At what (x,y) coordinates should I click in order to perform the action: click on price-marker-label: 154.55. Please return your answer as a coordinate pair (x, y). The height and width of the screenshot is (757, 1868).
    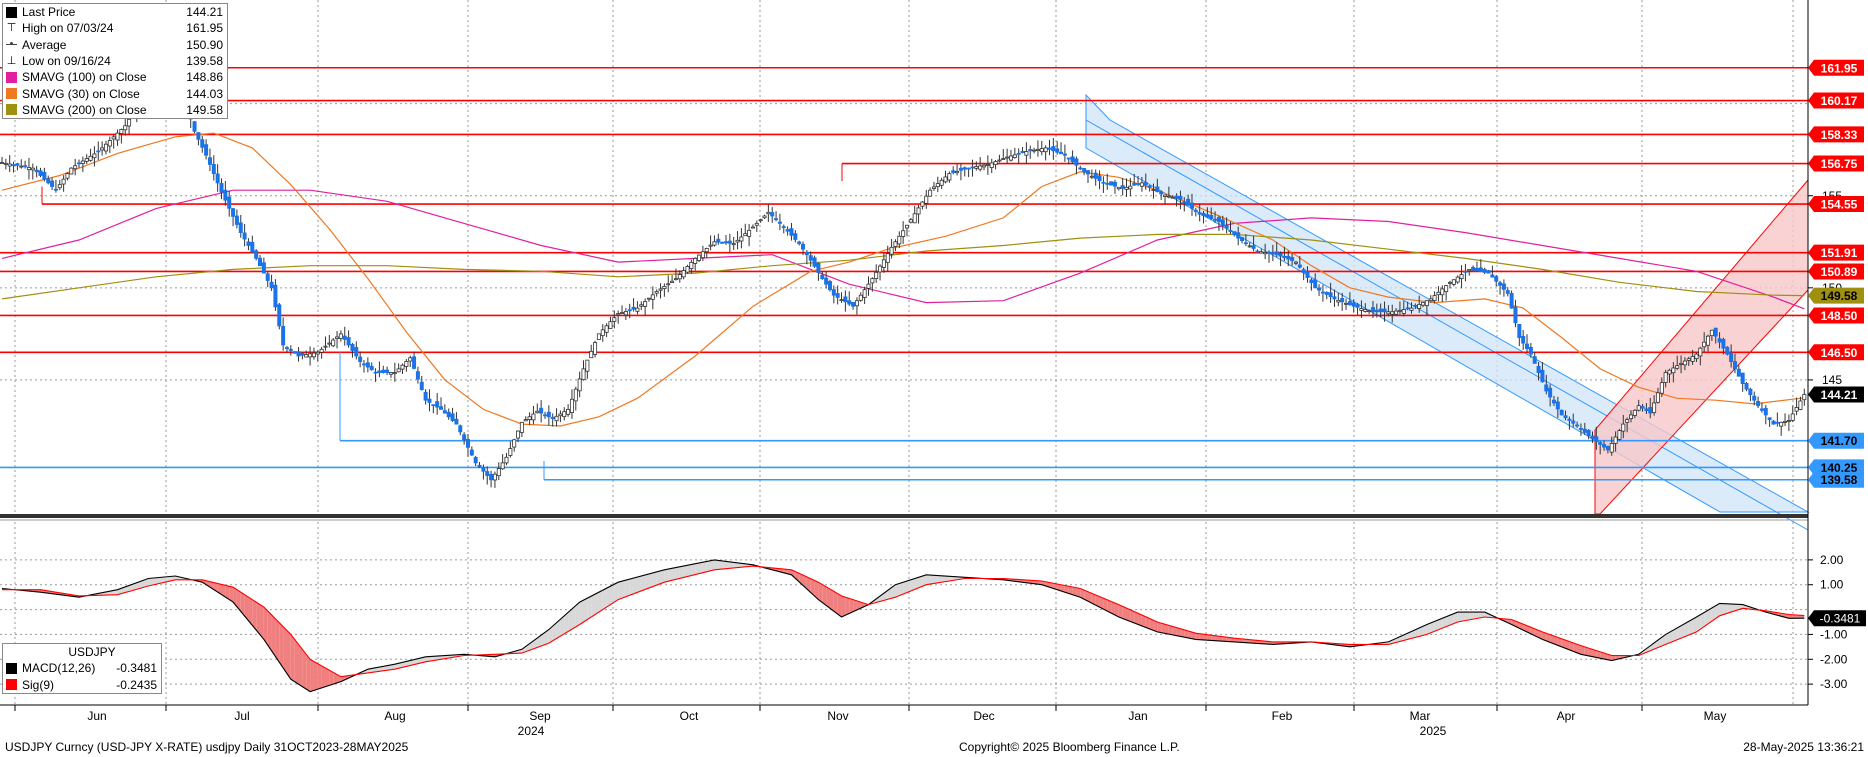
    Looking at the image, I should click on (1839, 205).